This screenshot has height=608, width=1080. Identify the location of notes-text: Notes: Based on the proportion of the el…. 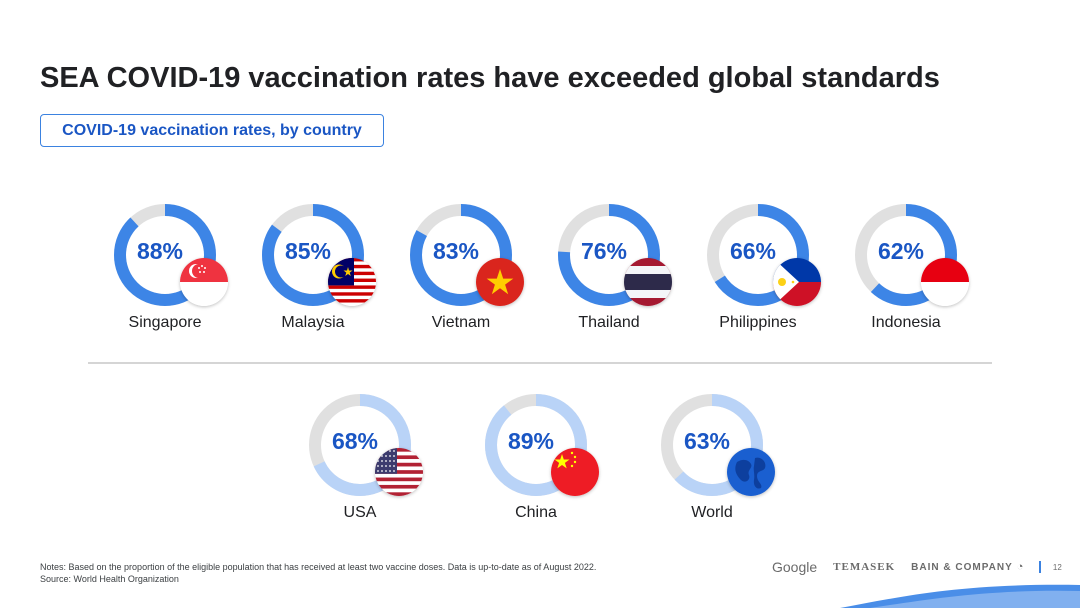
(318, 567).